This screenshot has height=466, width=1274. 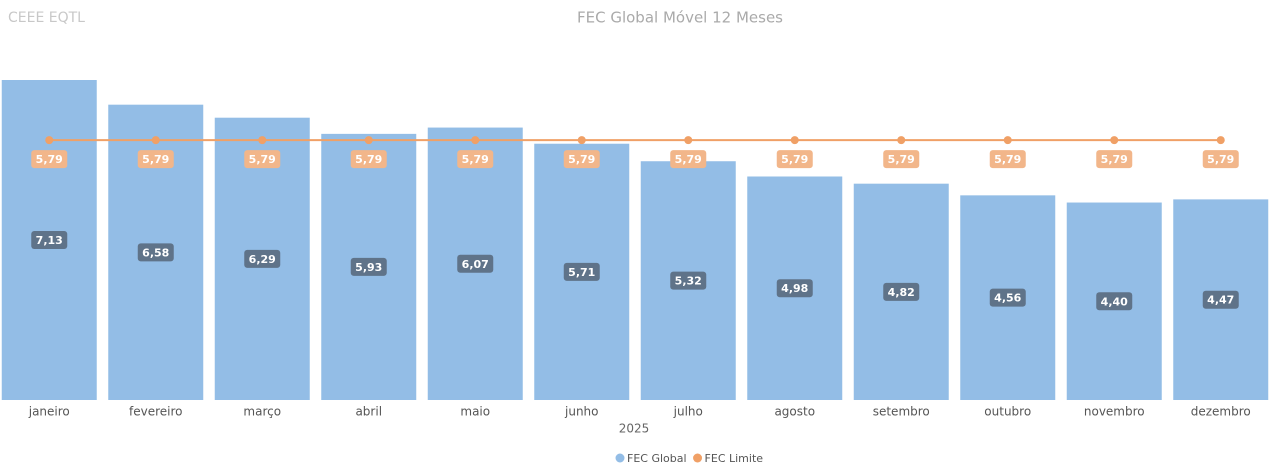 What do you see at coordinates (475, 412) in the screenshot?
I see `x-tick-label: maio` at bounding box center [475, 412].